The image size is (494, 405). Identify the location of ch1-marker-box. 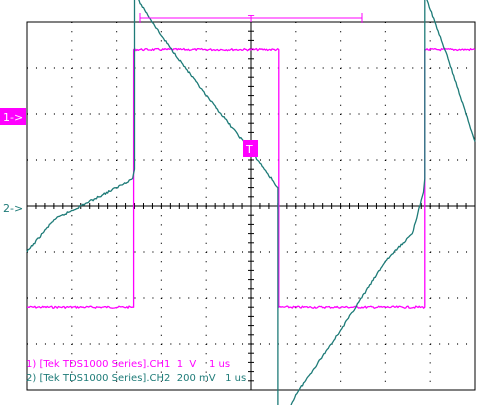
(13, 116).